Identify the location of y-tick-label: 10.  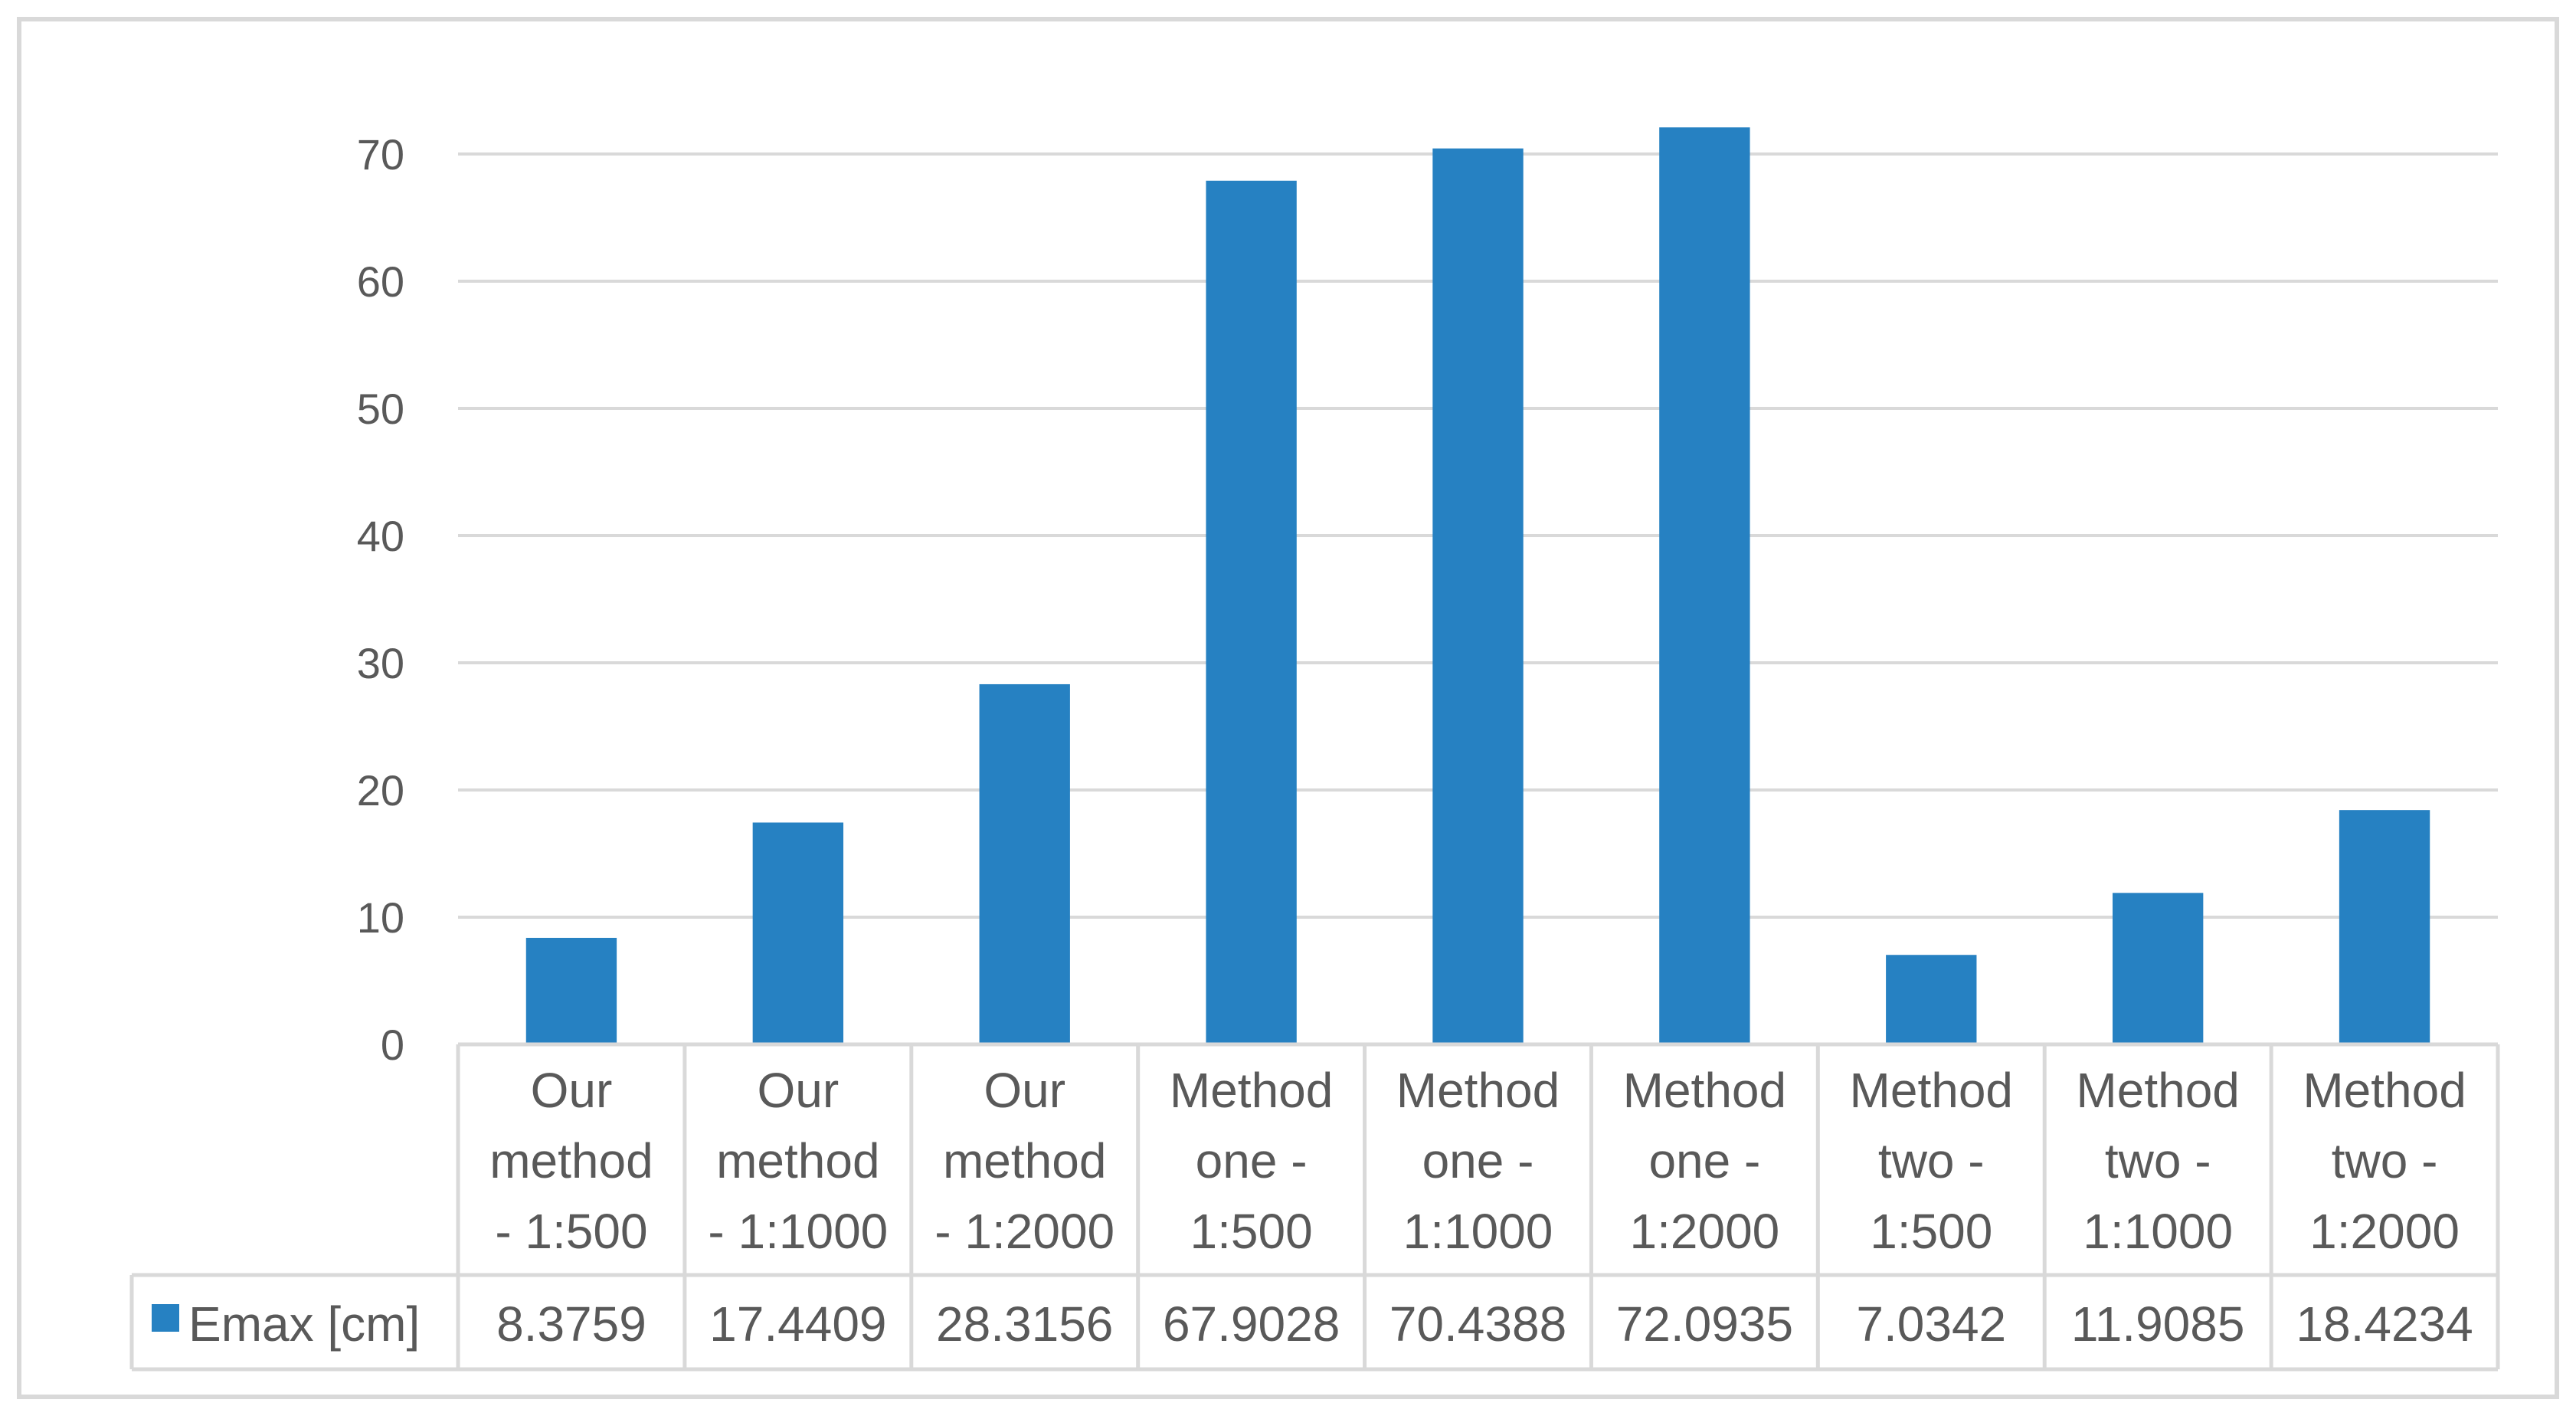
(380, 918).